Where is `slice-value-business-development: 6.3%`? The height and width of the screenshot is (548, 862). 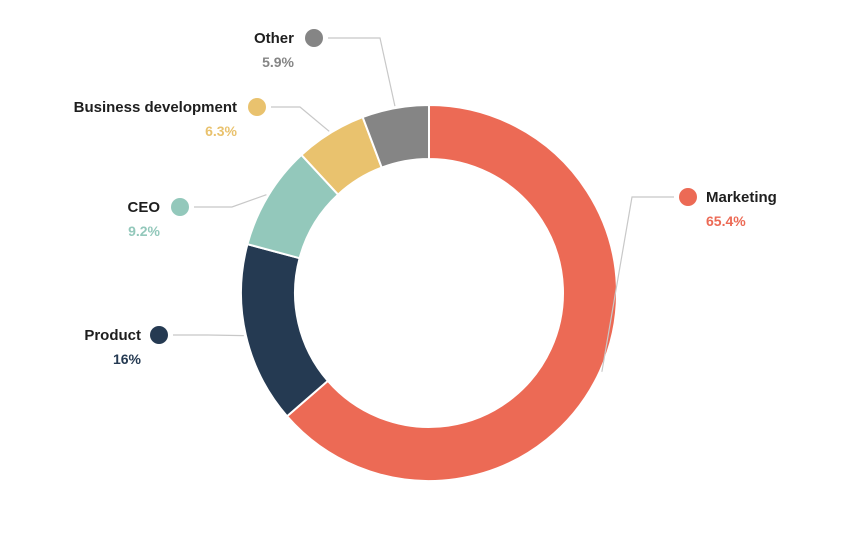 slice-value-business-development: 6.3% is located at coordinates (221, 131).